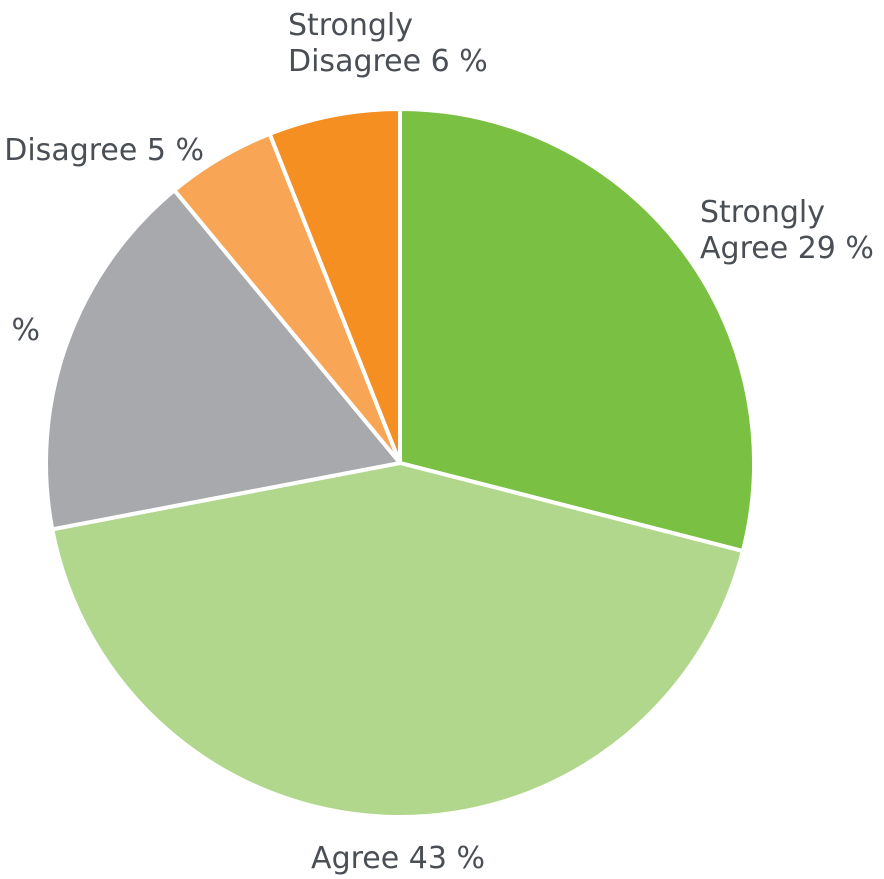 Image resolution: width=884 pixels, height=879 pixels. I want to click on pie-slice-label-3: Neutral 17 %, so click(20, 330).